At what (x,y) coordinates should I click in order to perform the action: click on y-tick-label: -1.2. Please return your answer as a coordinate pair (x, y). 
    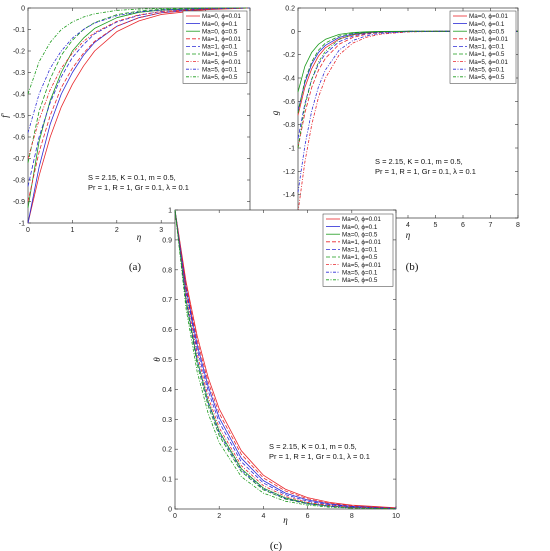
    Looking at the image, I should click on (289, 172).